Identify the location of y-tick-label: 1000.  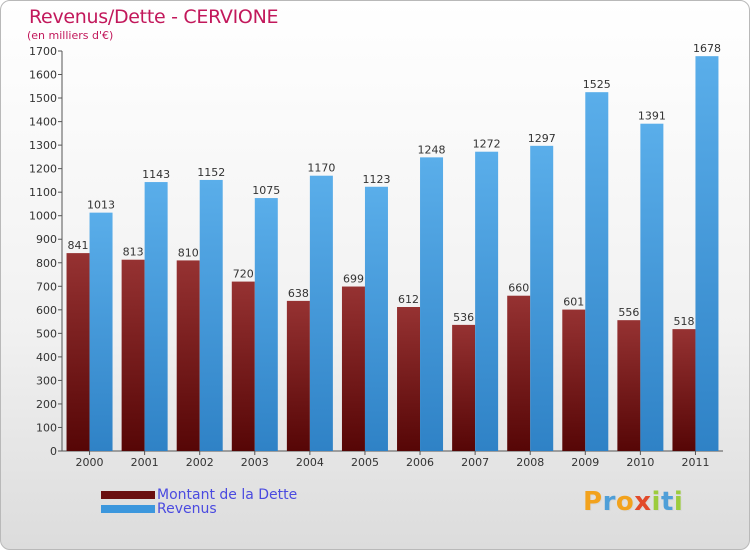
(43, 216).